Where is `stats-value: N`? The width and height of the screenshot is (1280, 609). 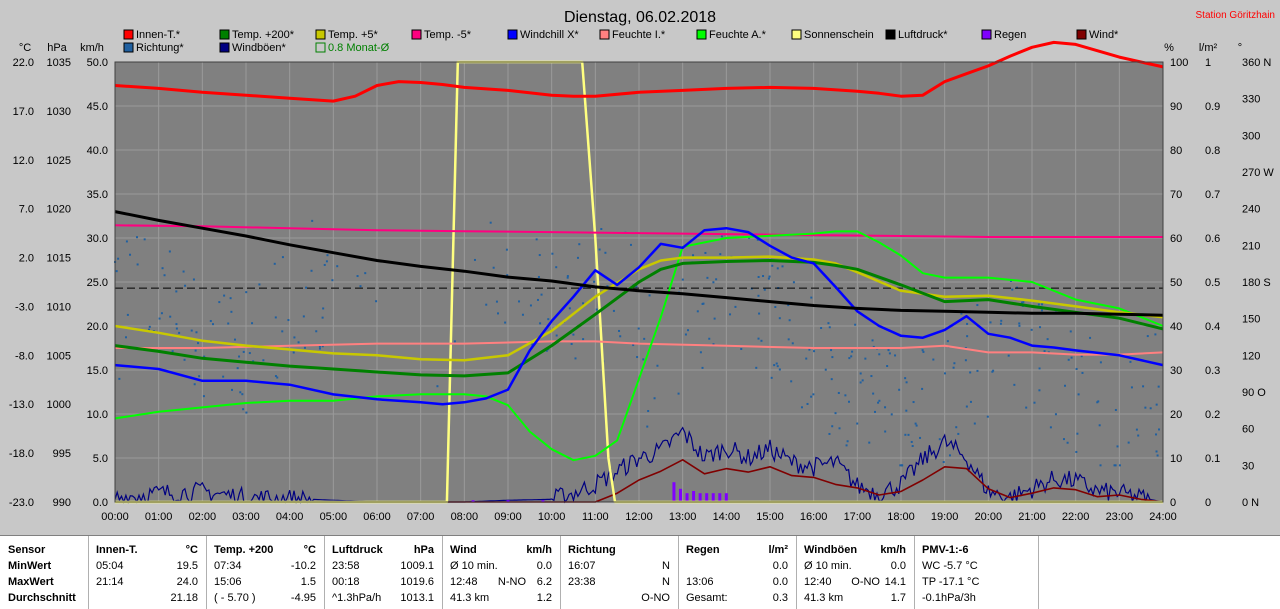
stats-value: N is located at coordinates (666, 566).